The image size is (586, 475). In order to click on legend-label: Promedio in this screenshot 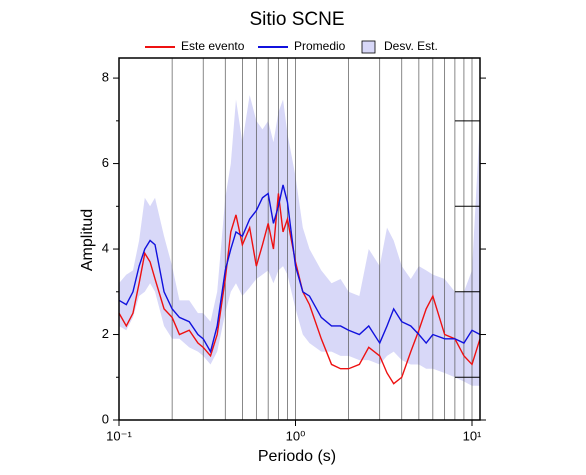, I will do `click(320, 46)`.